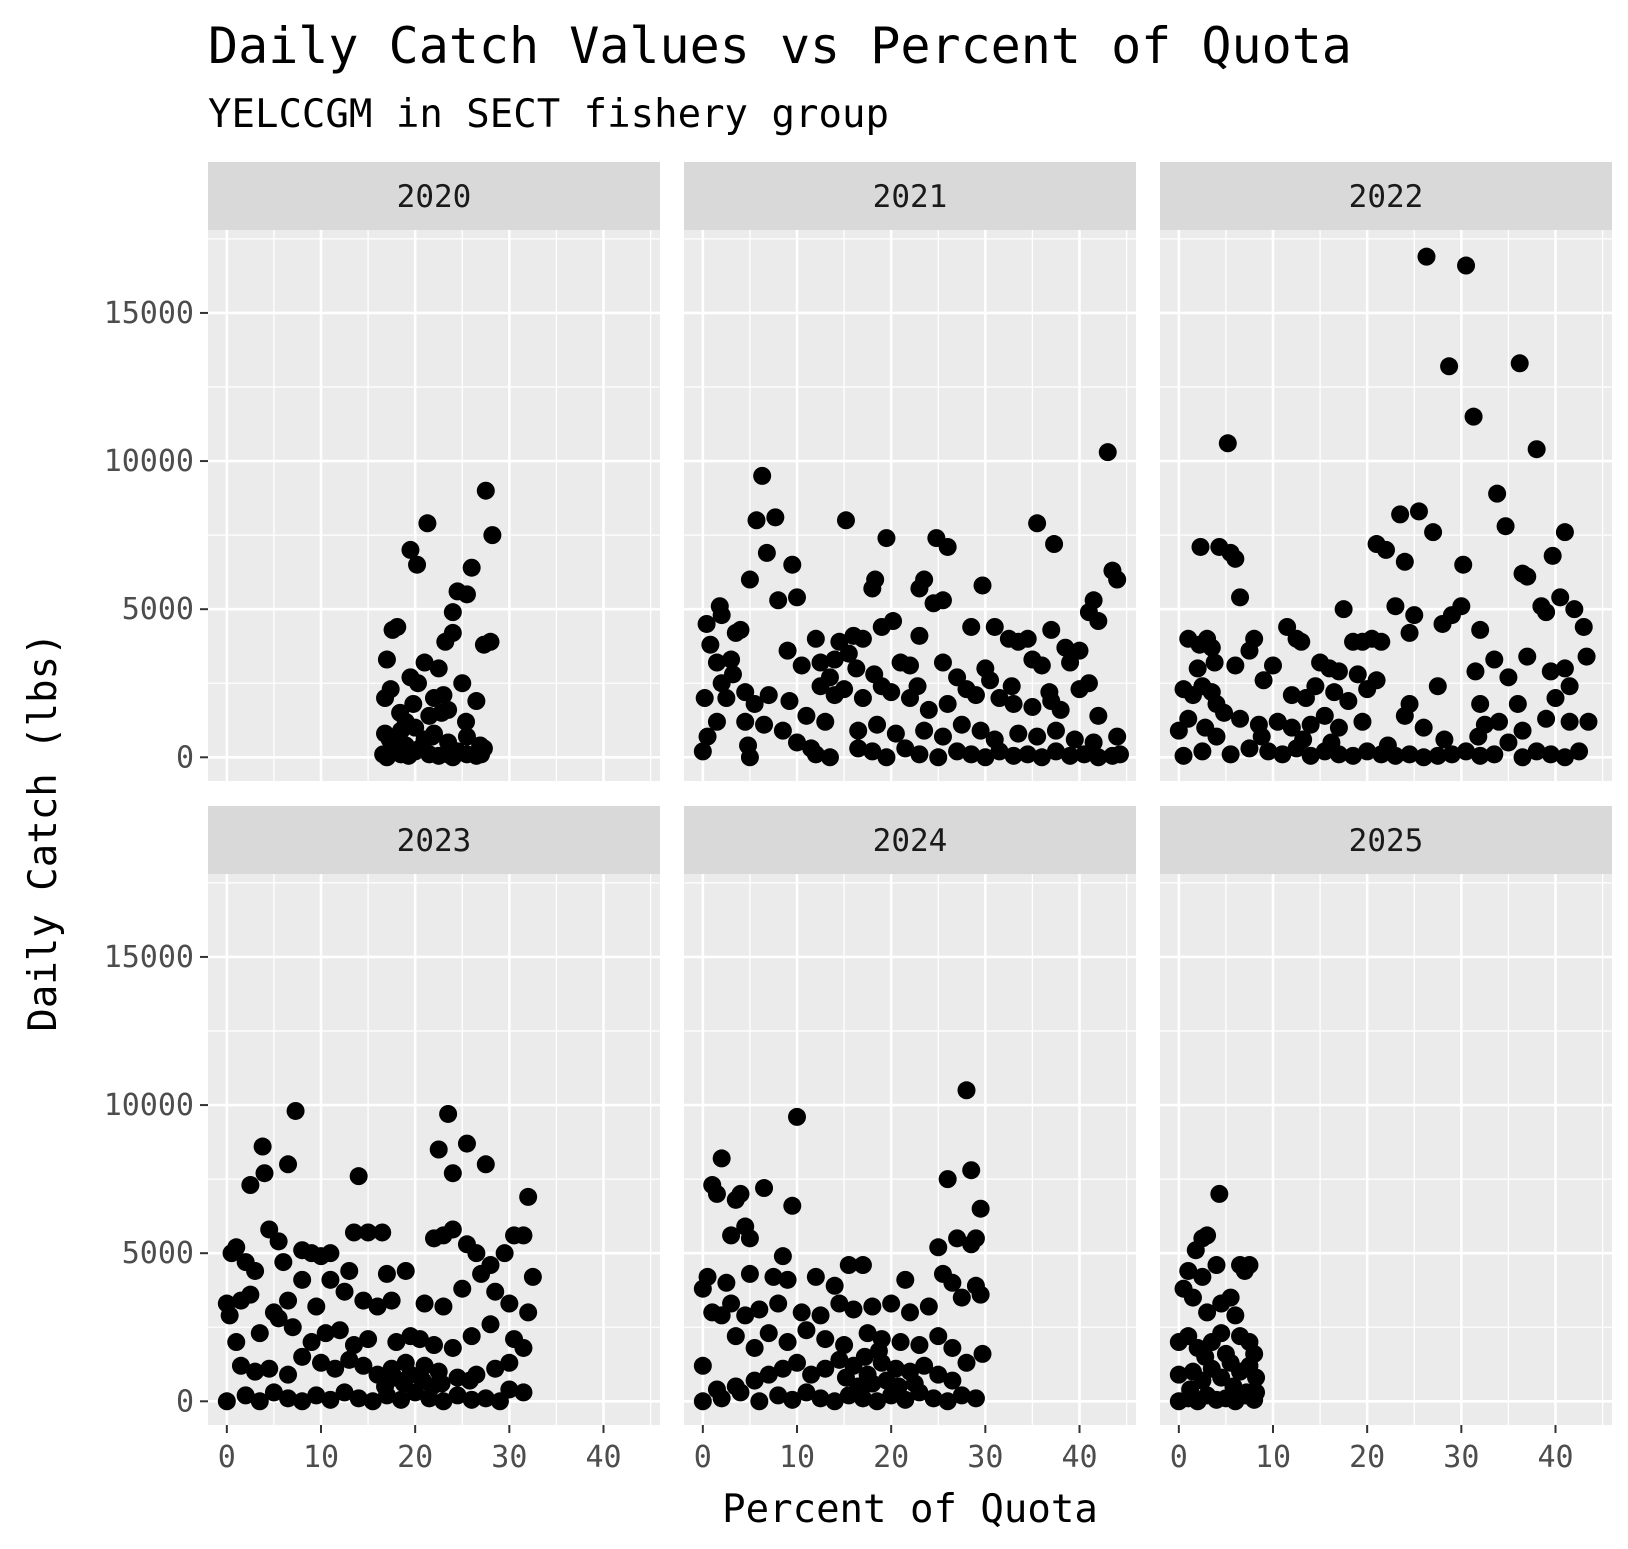 Image resolution: width=1628 pixels, height=1549 pixels. I want to click on y-tick-label: 0, so click(185, 757).